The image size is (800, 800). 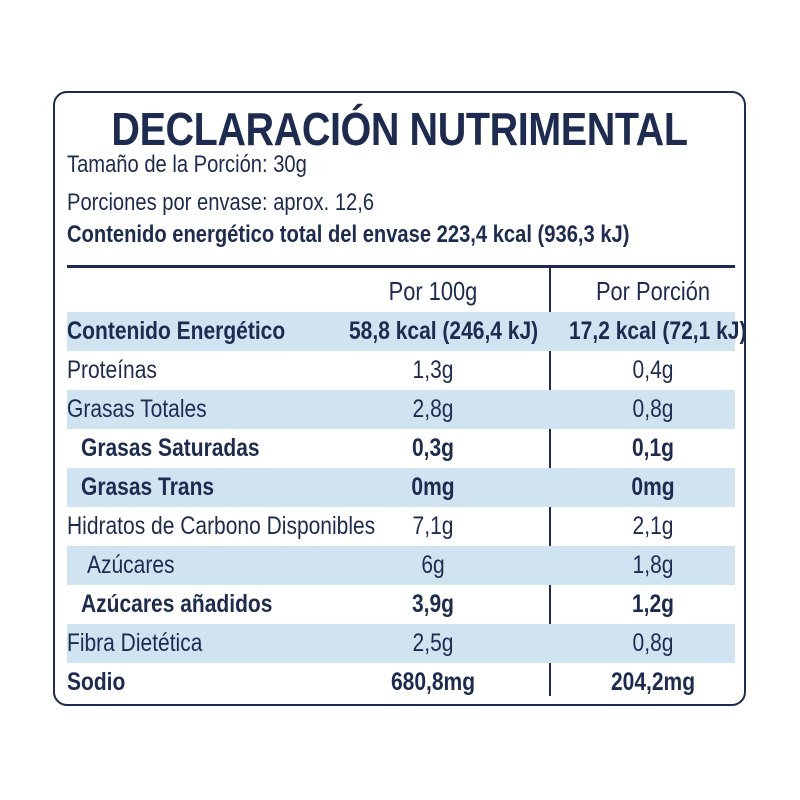 I want to click on value-per-serving: 17,2 kcal (72,1 kJ), so click(x=657, y=331).